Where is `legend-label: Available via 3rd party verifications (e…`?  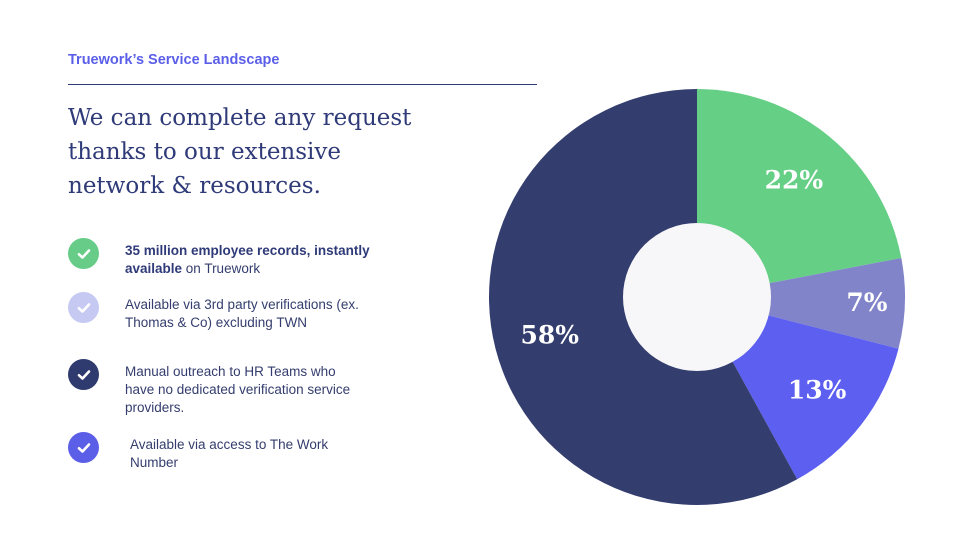
legend-label: Available via 3rd party verifications (e… is located at coordinates (242, 313).